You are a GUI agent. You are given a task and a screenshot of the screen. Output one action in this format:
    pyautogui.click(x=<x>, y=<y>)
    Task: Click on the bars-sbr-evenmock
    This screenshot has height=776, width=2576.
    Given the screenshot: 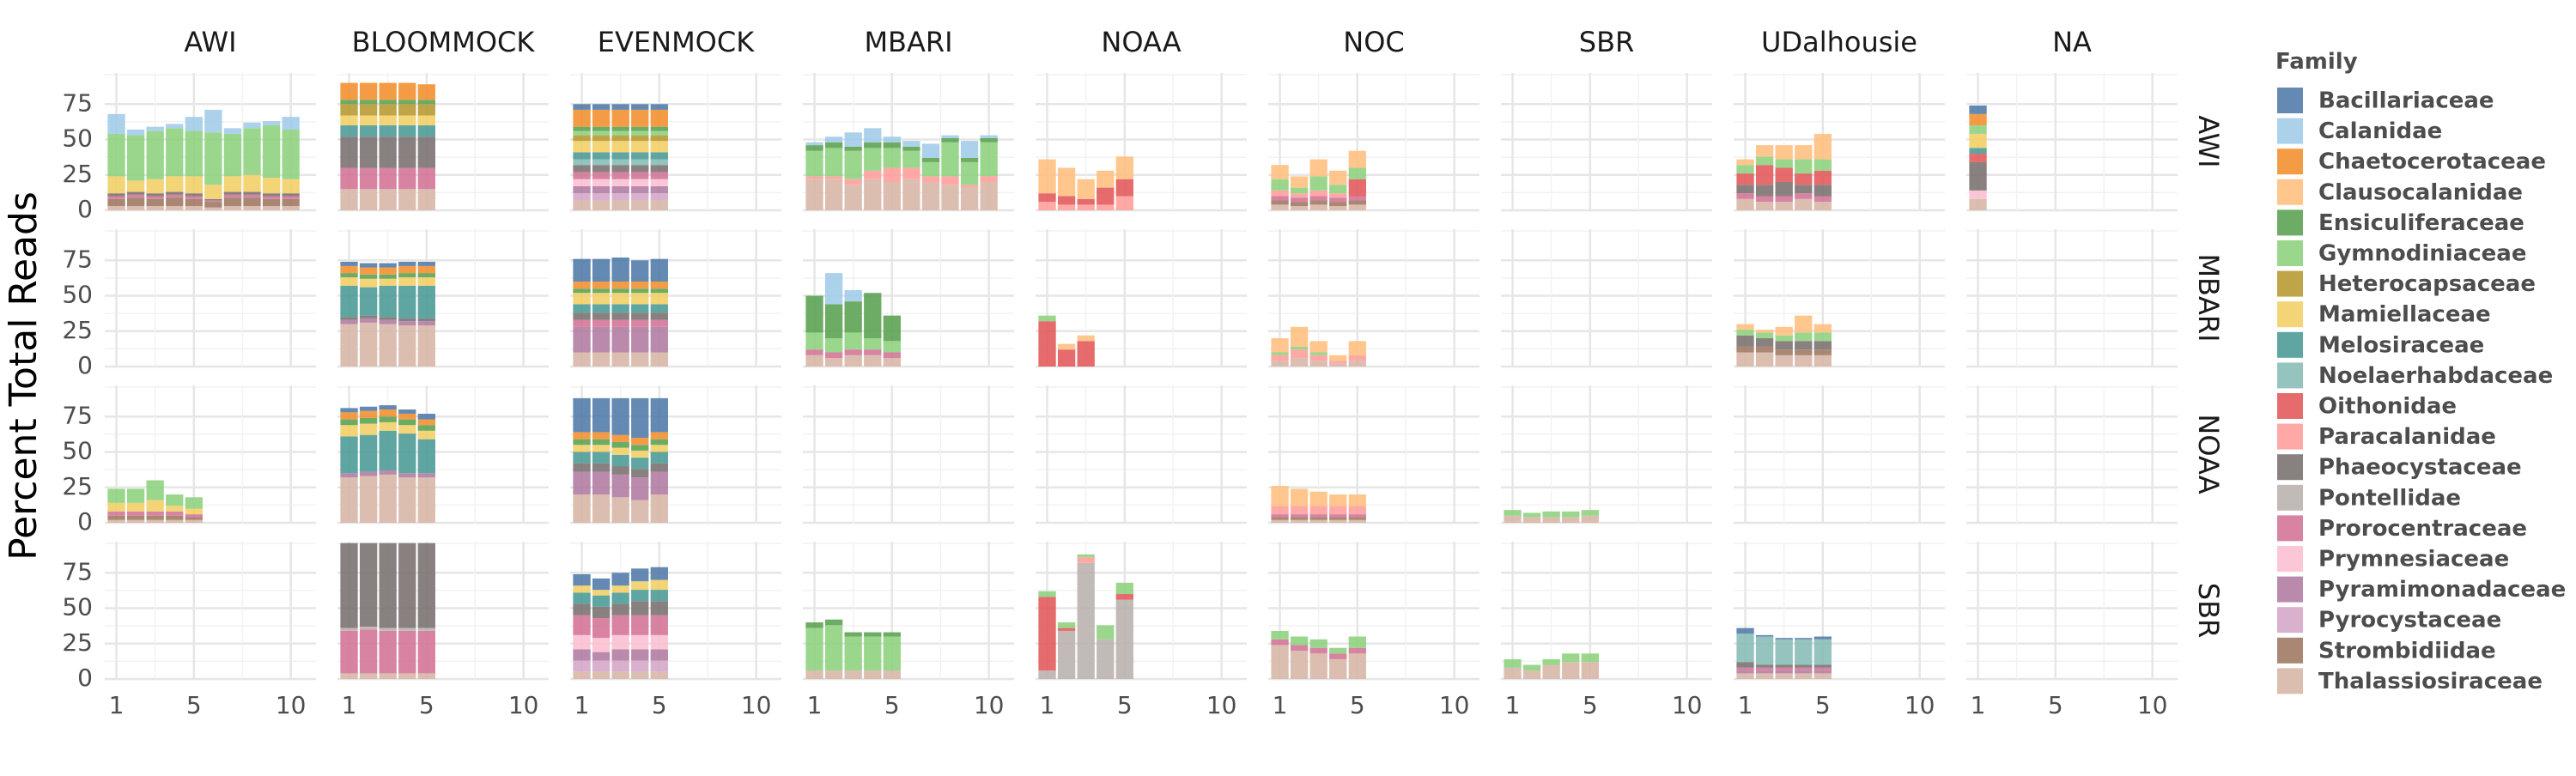 What is the action you would take?
    pyautogui.click(x=620, y=623)
    